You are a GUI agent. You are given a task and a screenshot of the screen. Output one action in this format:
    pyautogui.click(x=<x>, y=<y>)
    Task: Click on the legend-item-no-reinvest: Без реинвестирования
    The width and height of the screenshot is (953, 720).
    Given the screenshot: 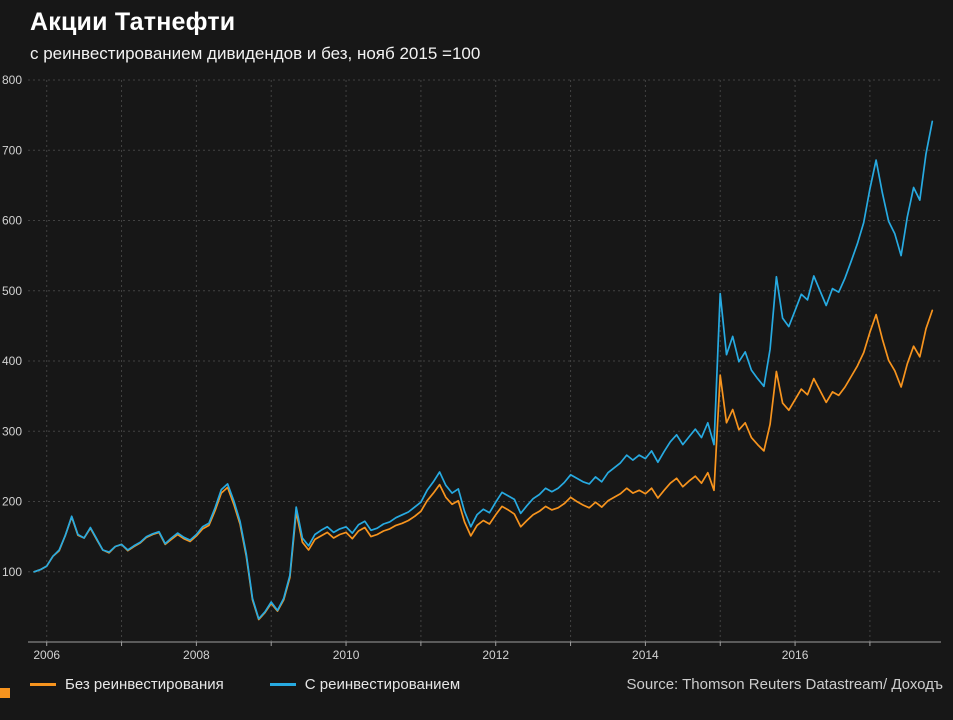 What is the action you would take?
    pyautogui.click(x=127, y=684)
    